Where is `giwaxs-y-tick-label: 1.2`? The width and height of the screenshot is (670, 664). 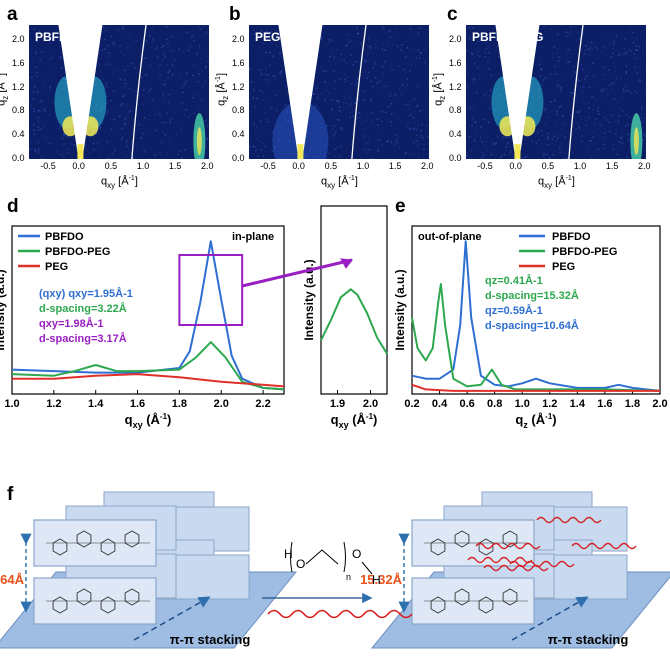 giwaxs-y-tick-label: 1.2 is located at coordinates (238, 86).